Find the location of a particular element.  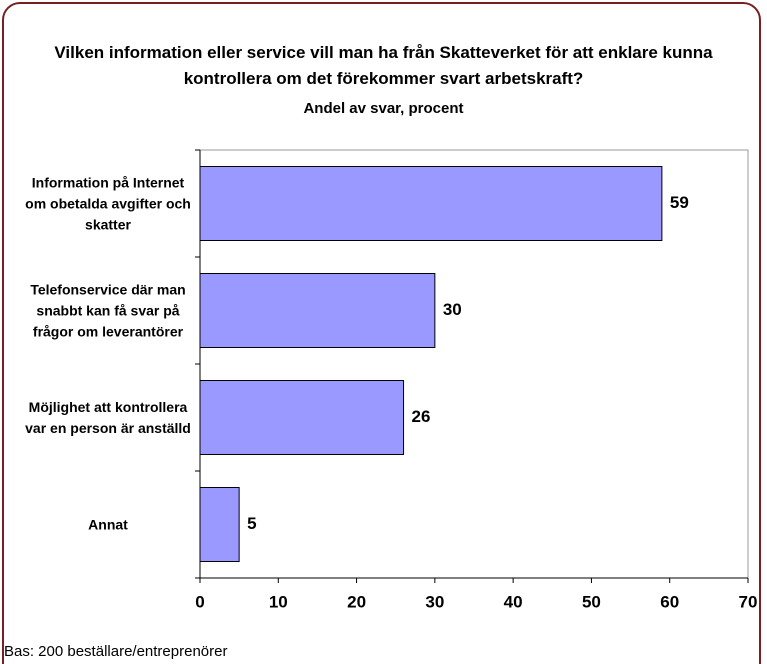

x-tick-label: 10 is located at coordinates (278, 601).